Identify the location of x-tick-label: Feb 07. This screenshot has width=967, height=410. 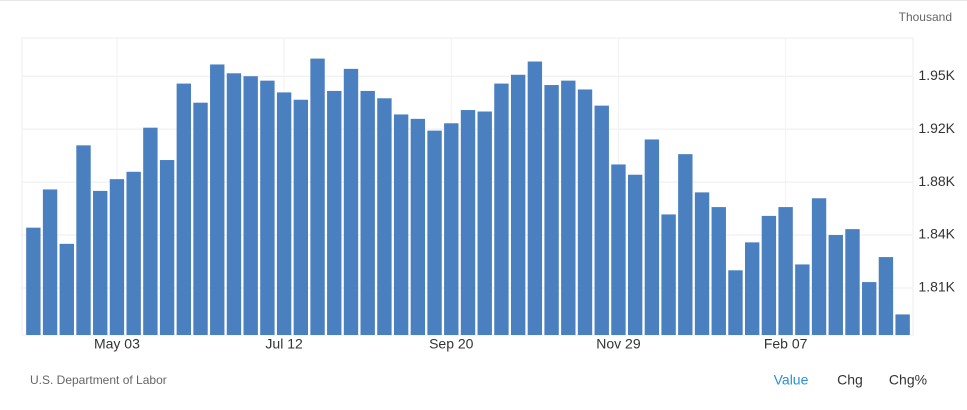
(786, 344).